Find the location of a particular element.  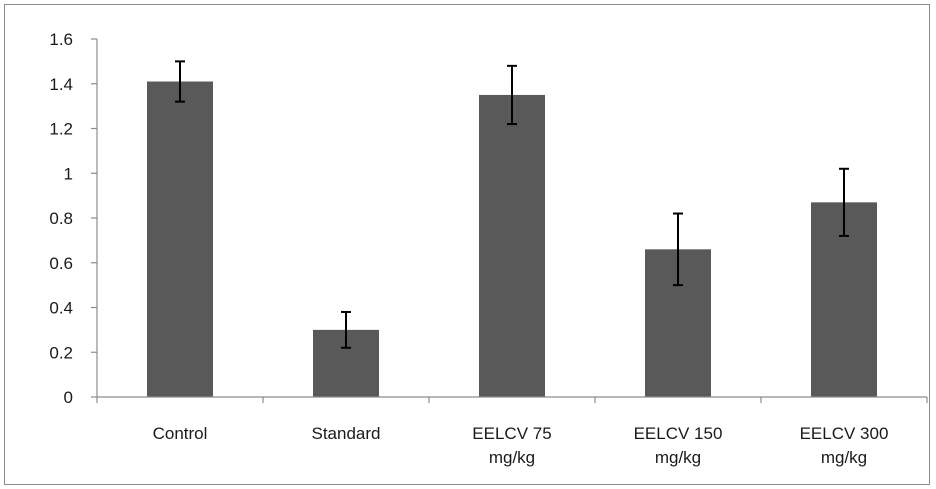

y-tick-label: 1 is located at coordinates (68, 173).